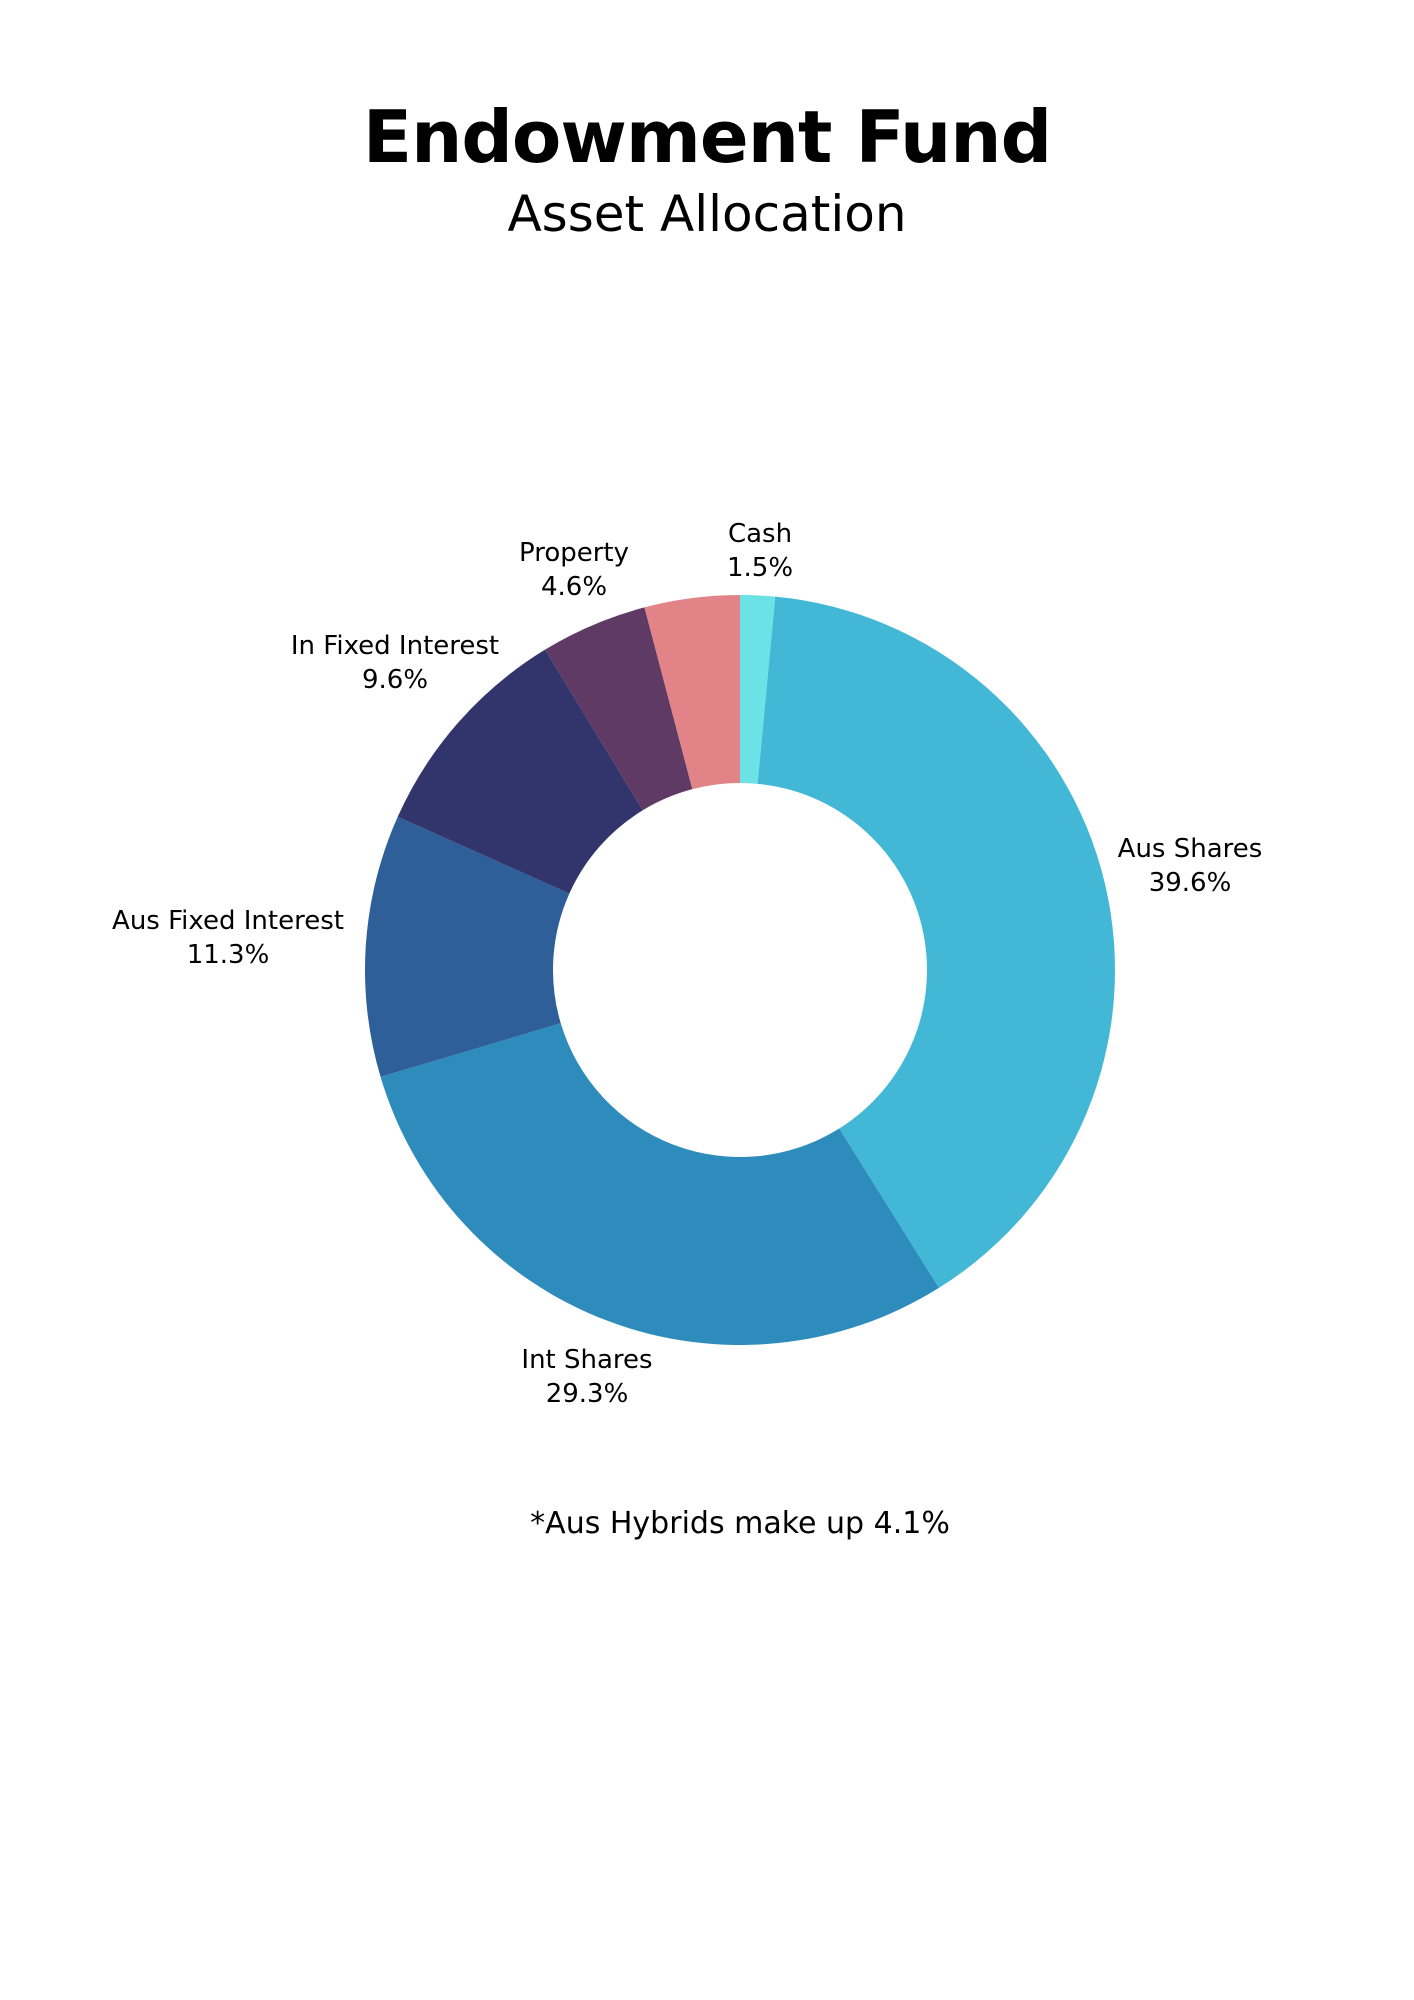 The image size is (1414, 2000). I want to click on slice-value-aus-shares: 39.6%, so click(1190, 883).